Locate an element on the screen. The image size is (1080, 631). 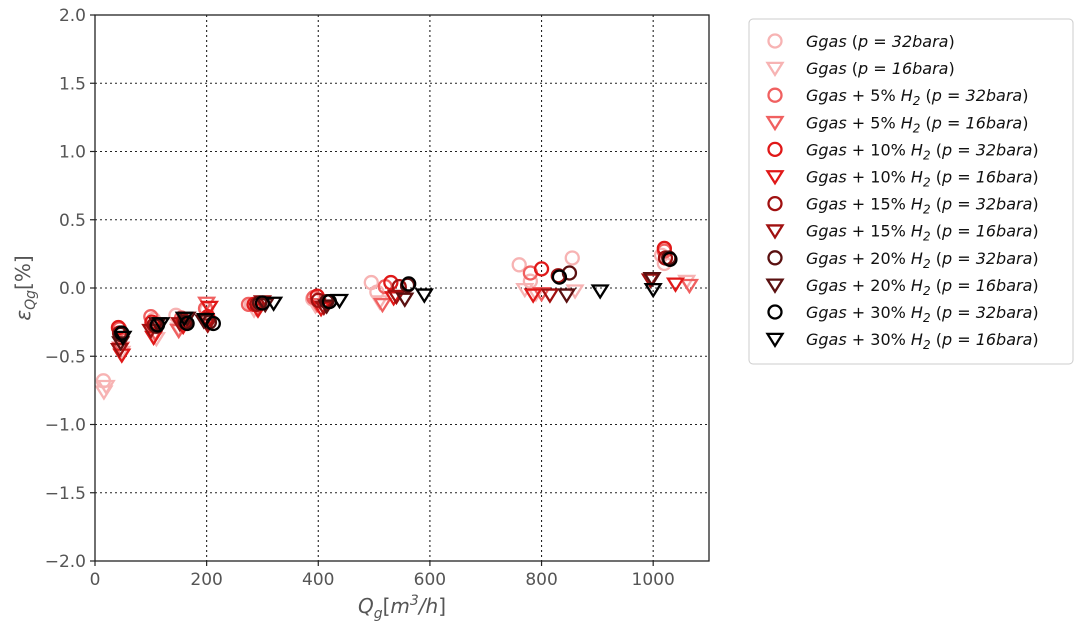
legend-entry-label: Ggas + 20% H2 (p = 32bara) is located at coordinates (922, 260).